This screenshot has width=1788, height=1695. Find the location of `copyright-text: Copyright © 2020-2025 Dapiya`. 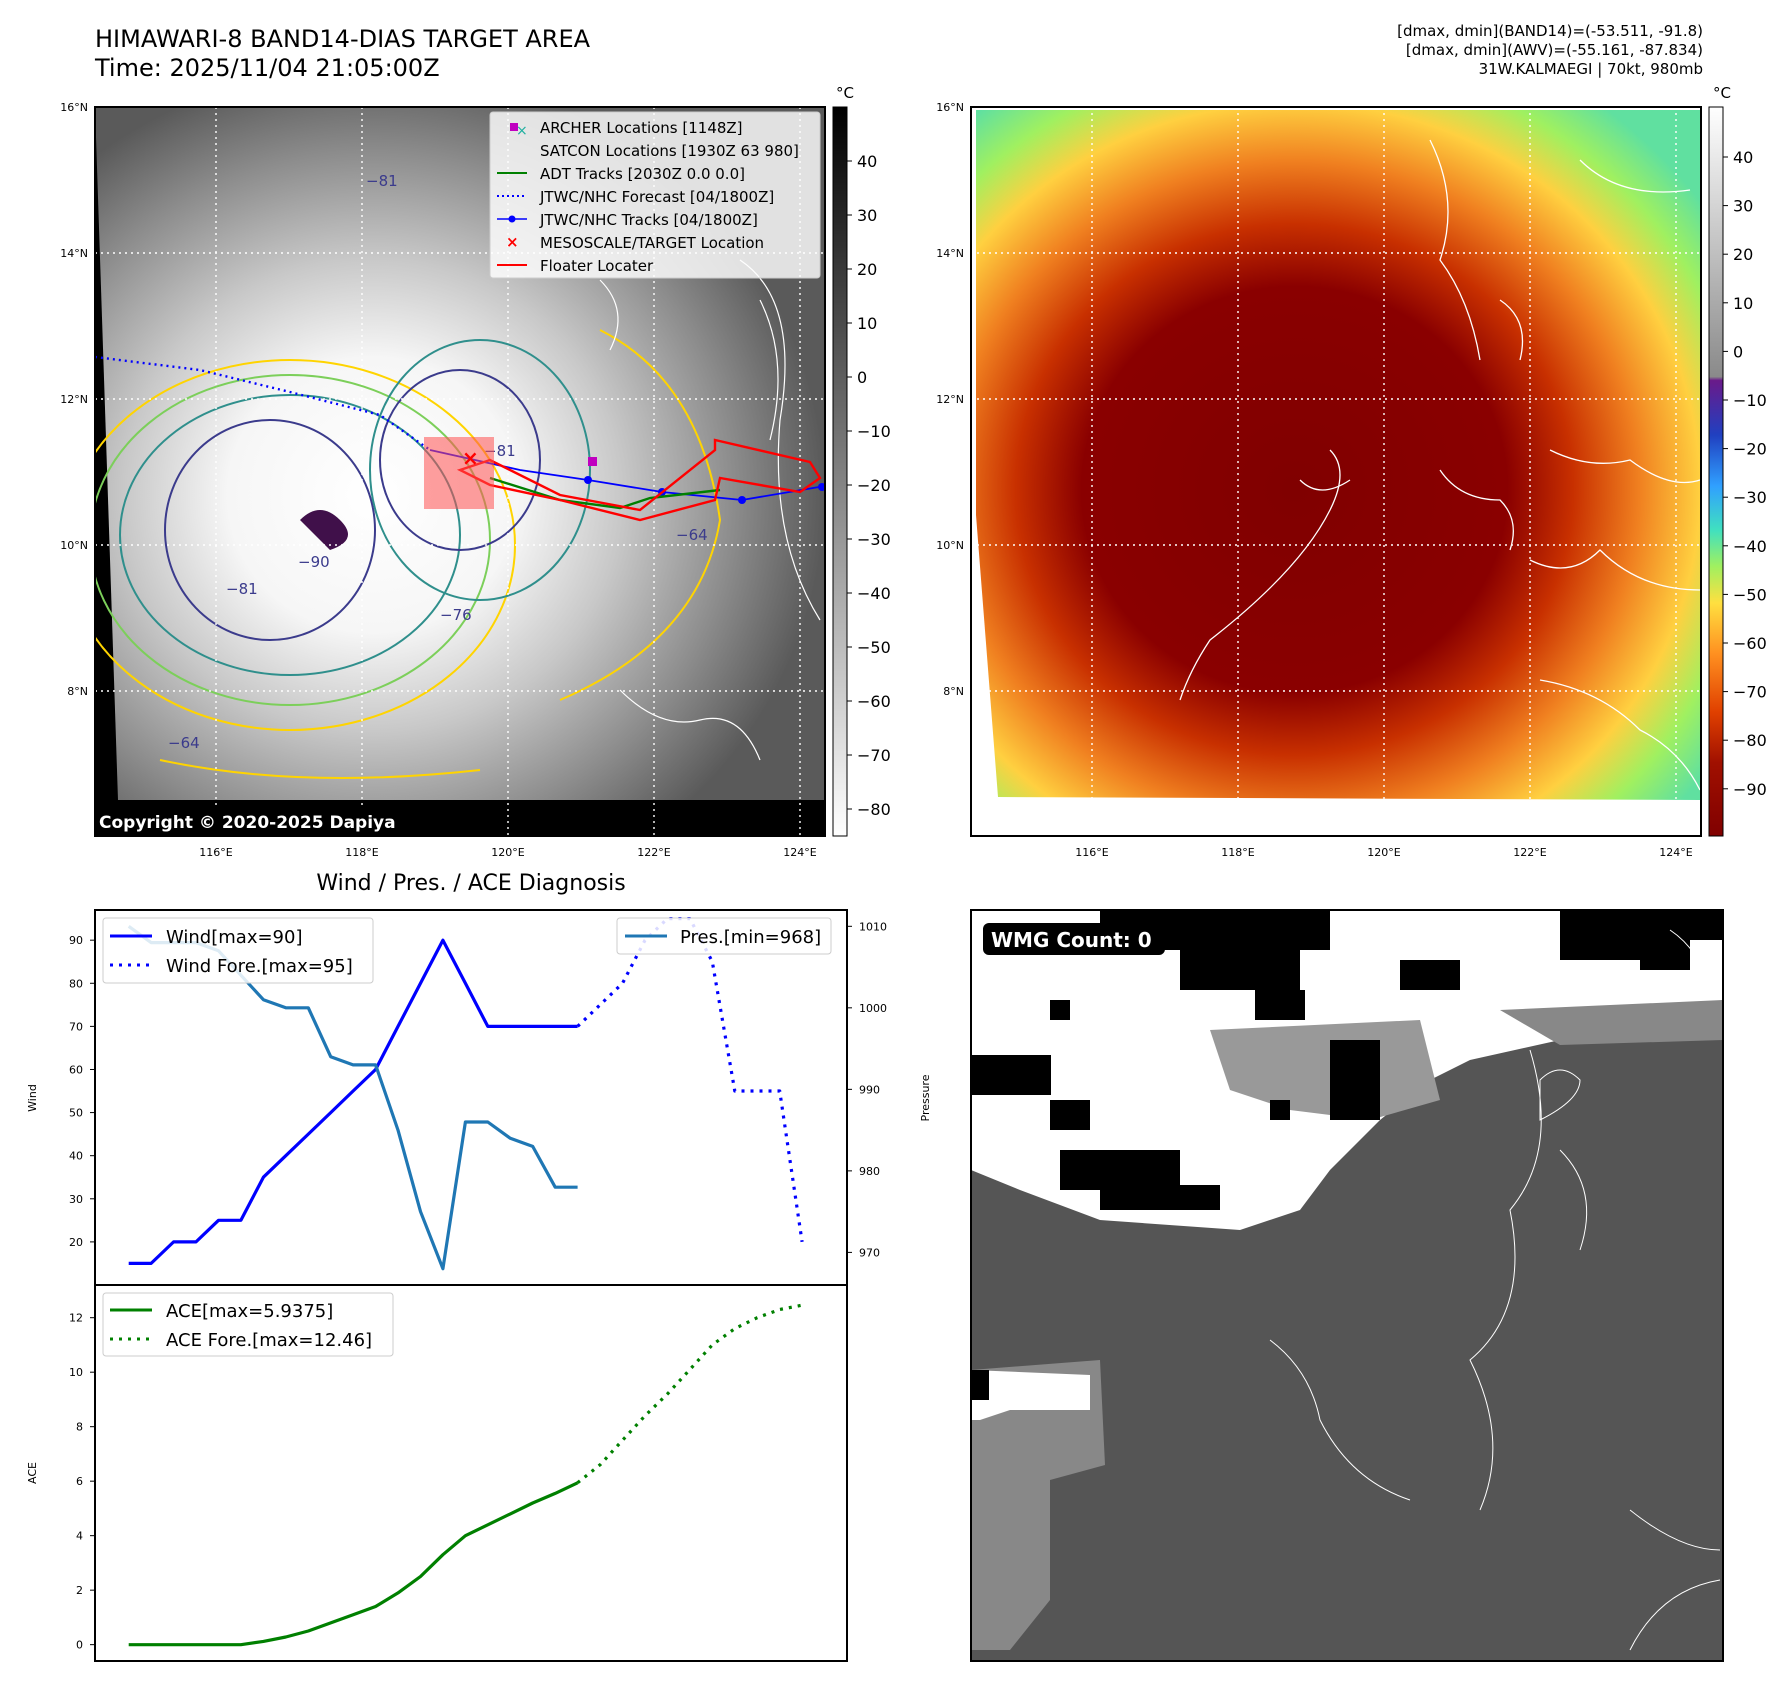

copyright-text: Copyright © 2020-2025 Dapiya is located at coordinates (247, 823).